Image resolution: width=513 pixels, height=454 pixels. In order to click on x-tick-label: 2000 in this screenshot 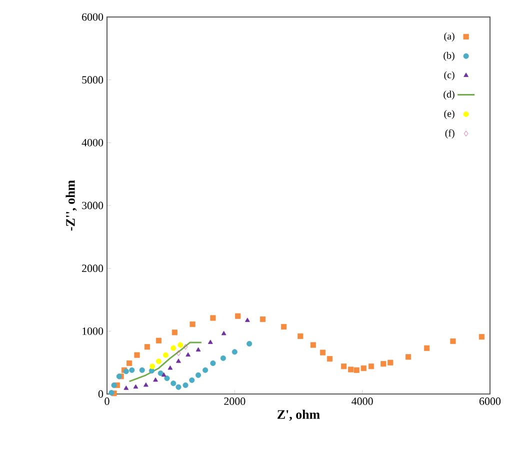, I will do `click(235, 401)`.